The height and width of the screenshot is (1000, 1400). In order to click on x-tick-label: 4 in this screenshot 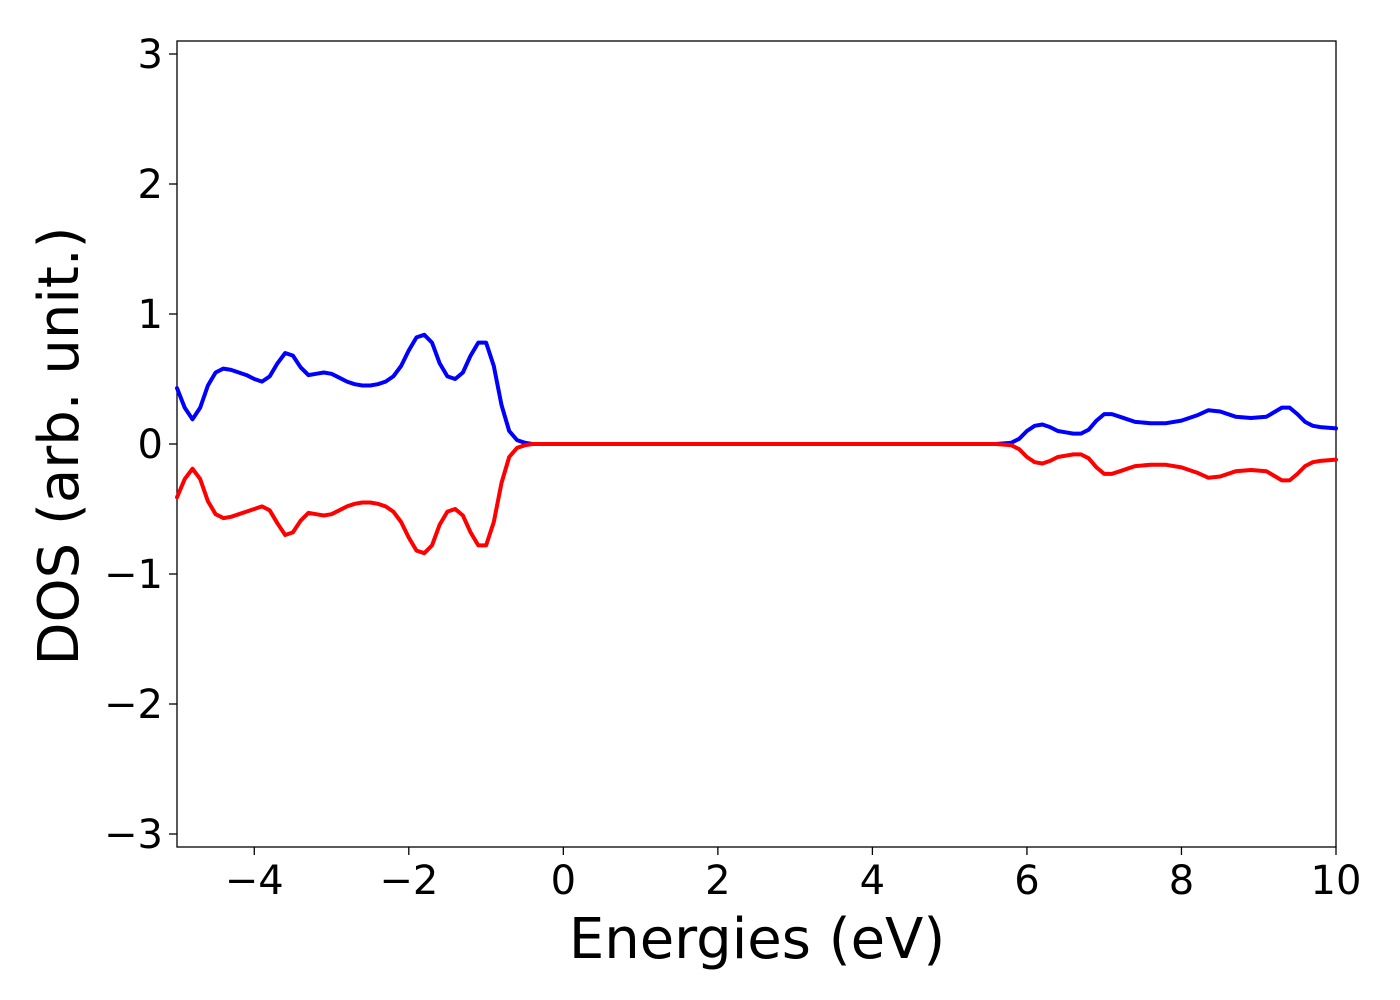, I will do `click(872, 881)`.